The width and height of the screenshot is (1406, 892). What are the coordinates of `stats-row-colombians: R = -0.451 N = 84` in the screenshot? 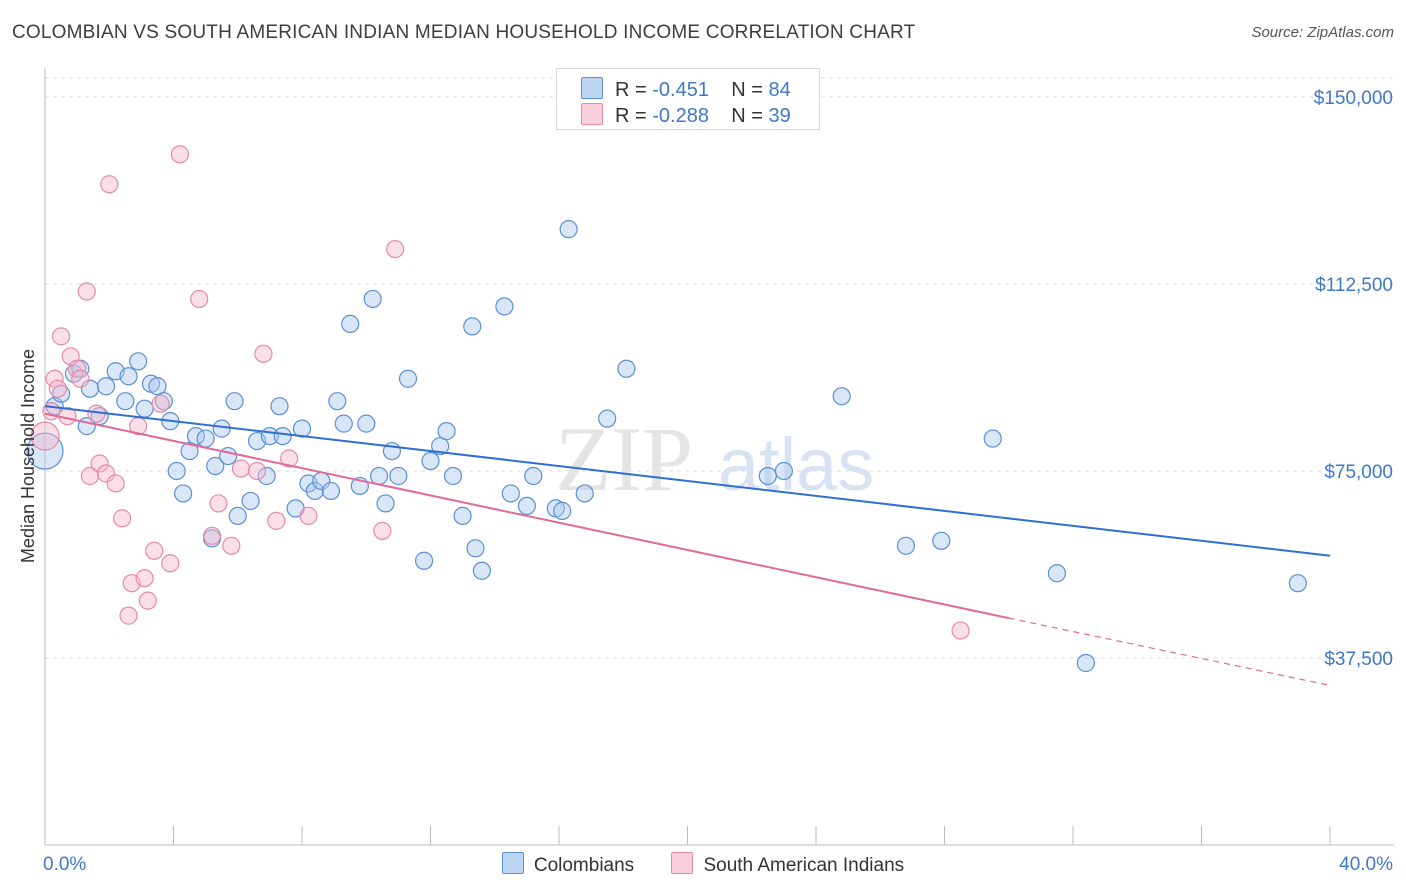 It's located at (686, 89).